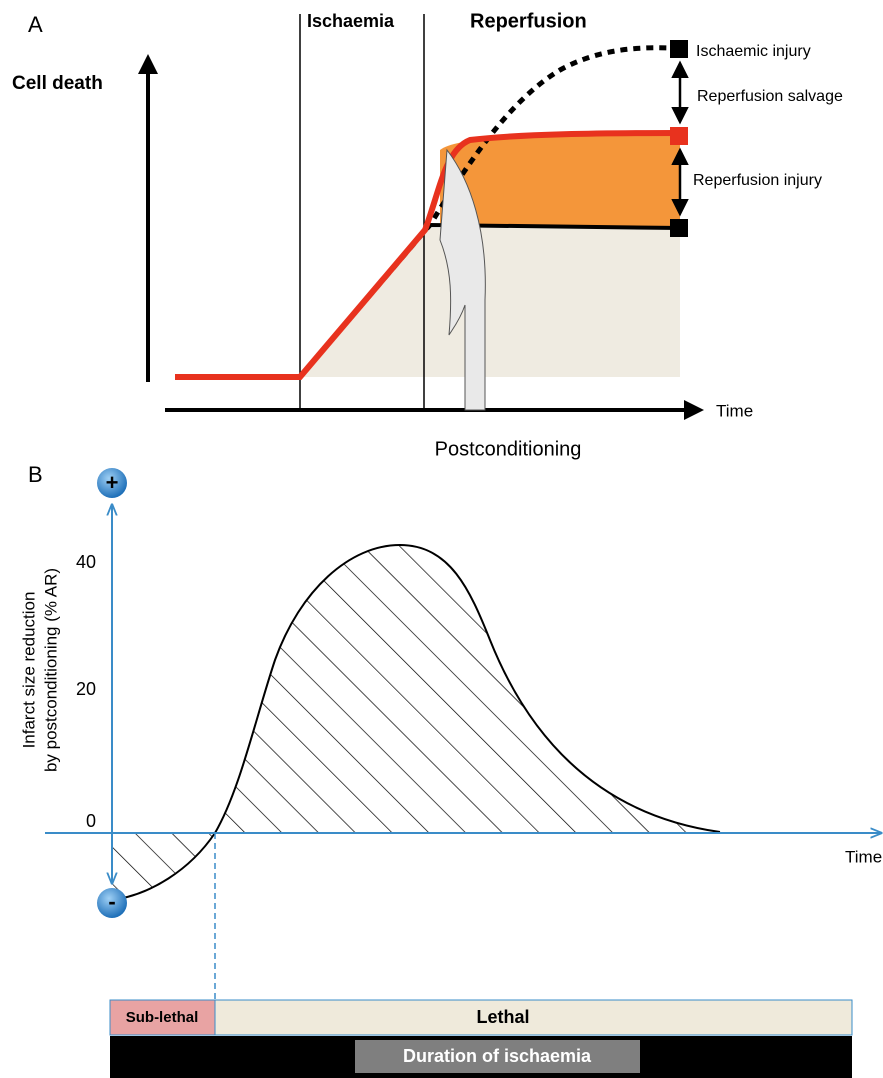 The height and width of the screenshot is (1078, 883). I want to click on injury-area, so click(560, 180).